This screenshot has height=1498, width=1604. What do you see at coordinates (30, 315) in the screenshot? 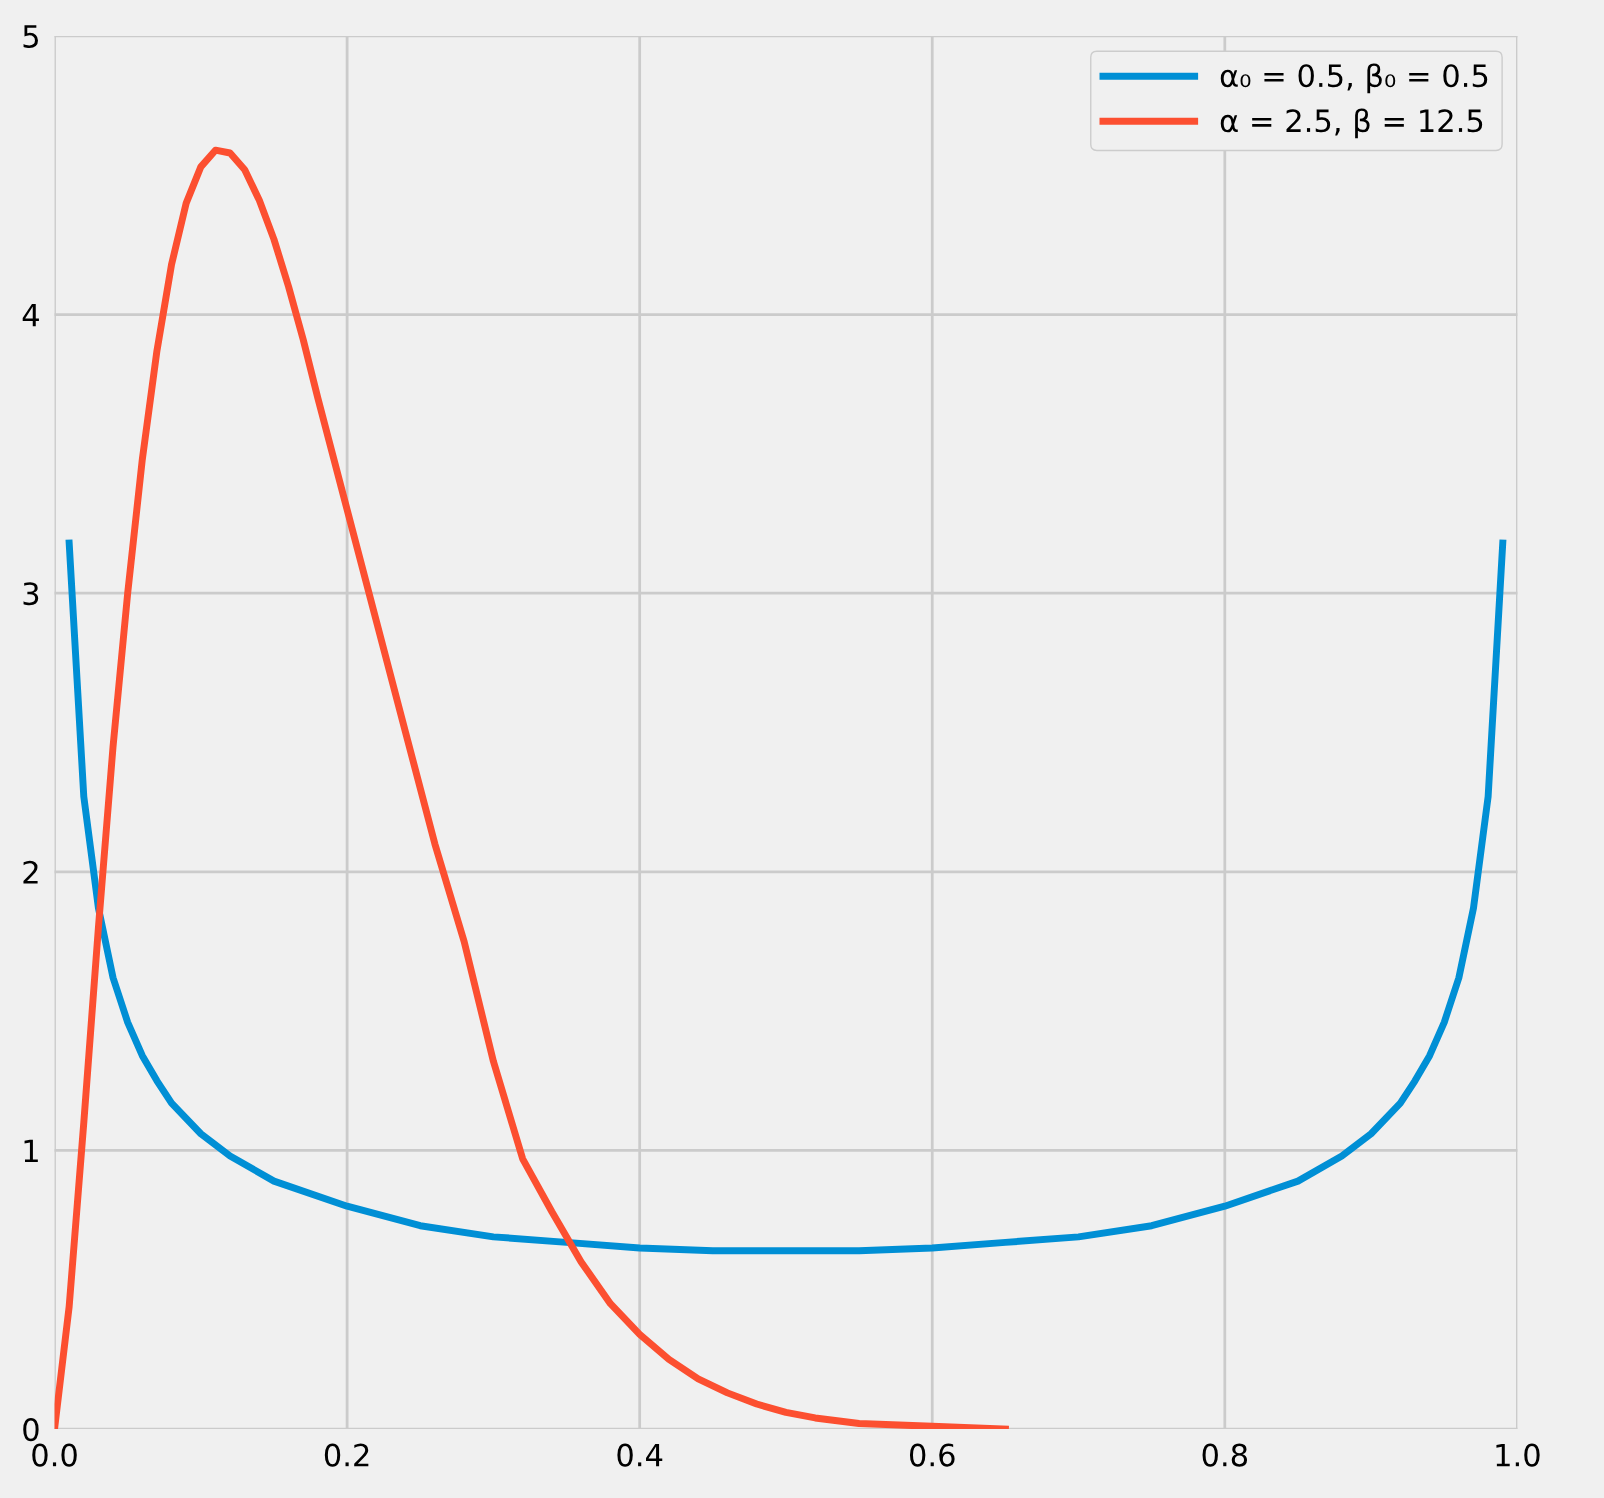
I see `y-tick-label: 4` at bounding box center [30, 315].